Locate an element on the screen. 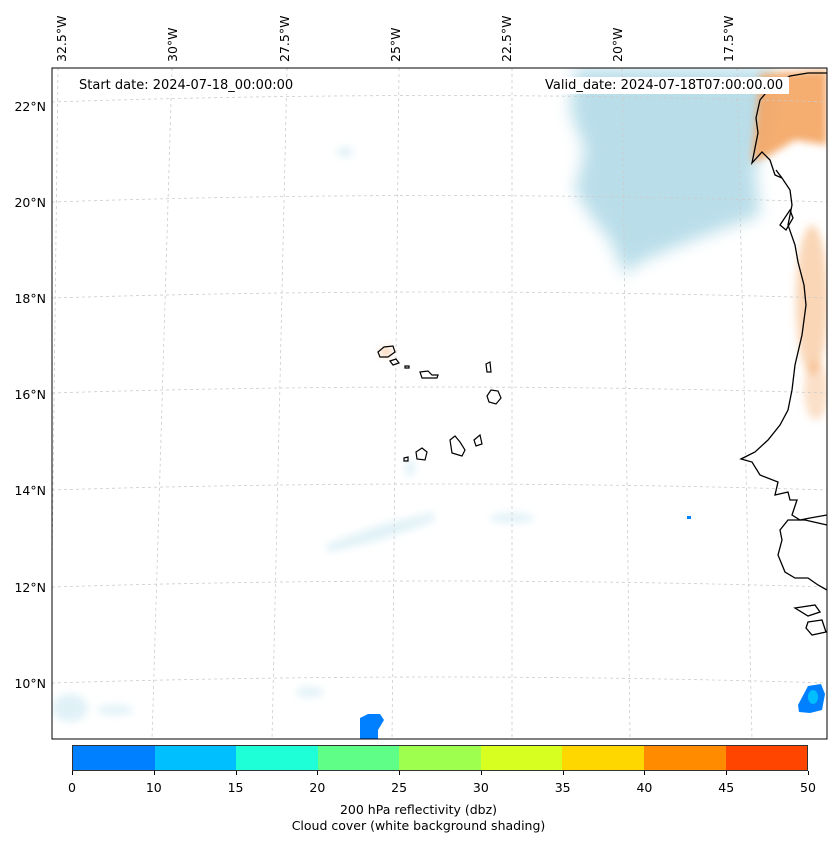  lon-label: 30°W is located at coordinates (172, 44).